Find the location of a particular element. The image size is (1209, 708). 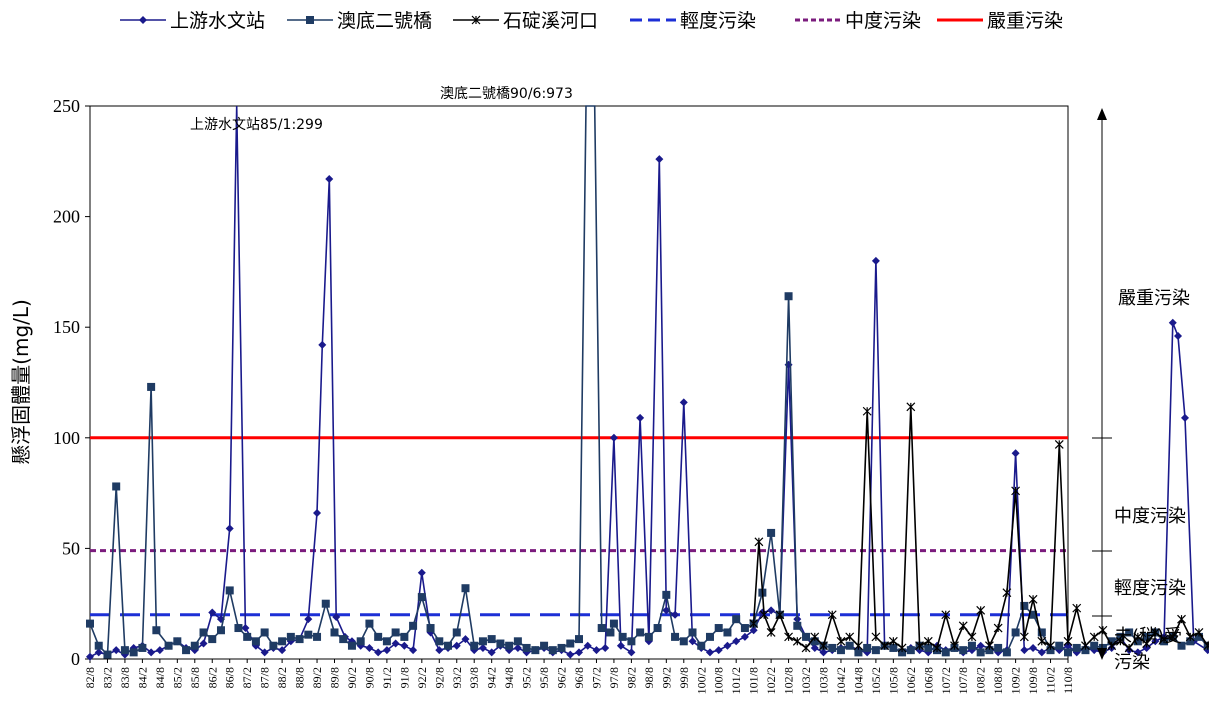

legend-marker is located at coordinates (143, 20).